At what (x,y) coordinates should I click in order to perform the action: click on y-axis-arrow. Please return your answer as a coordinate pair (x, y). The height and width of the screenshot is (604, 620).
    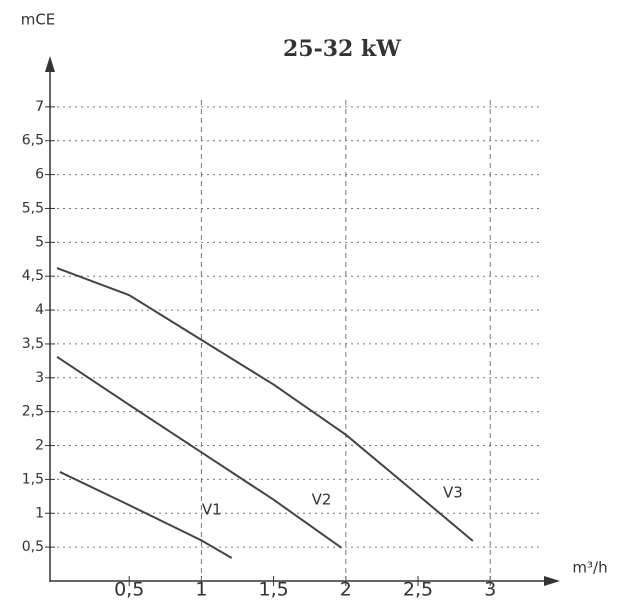
    Looking at the image, I should click on (50, 64).